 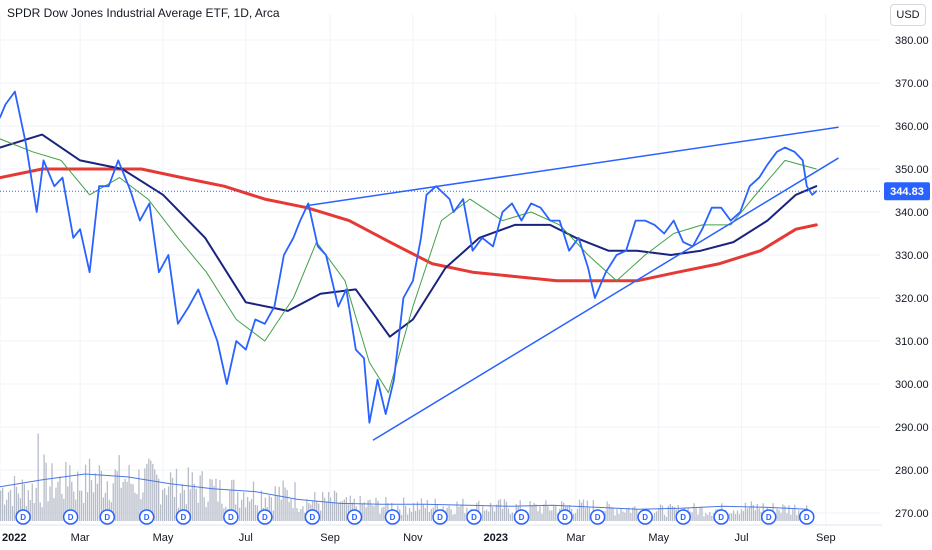 I want to click on y-tick-label: 310.00, so click(x=912, y=342).